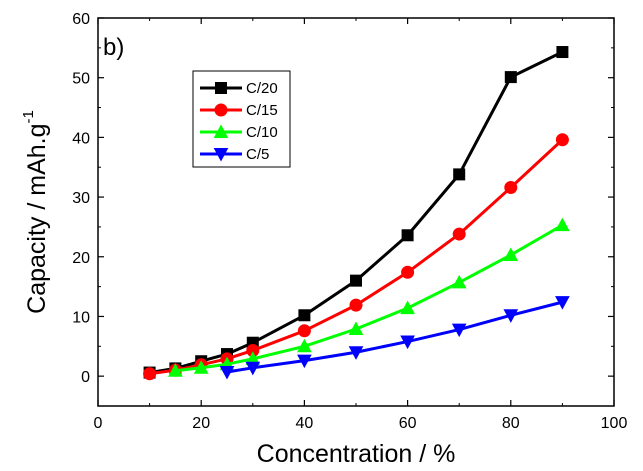 The width and height of the screenshot is (643, 471). What do you see at coordinates (239, 121) in the screenshot?
I see `legend-entries: C/20 C/15 C/10 C/5` at bounding box center [239, 121].